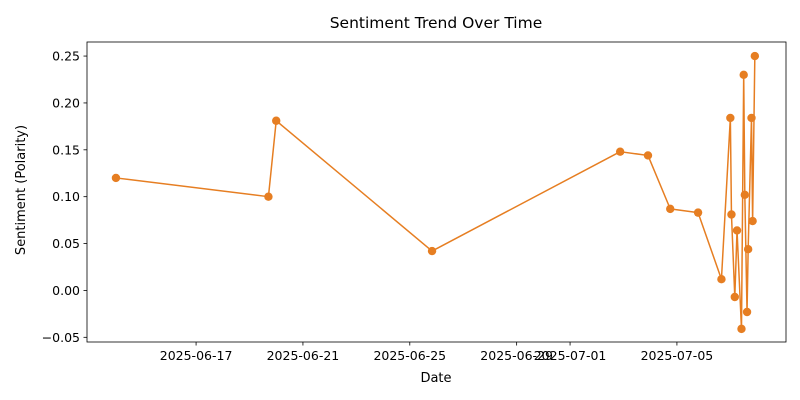 This screenshot has height=400, width=800. I want to click on x-axis-title: Date, so click(435, 378).